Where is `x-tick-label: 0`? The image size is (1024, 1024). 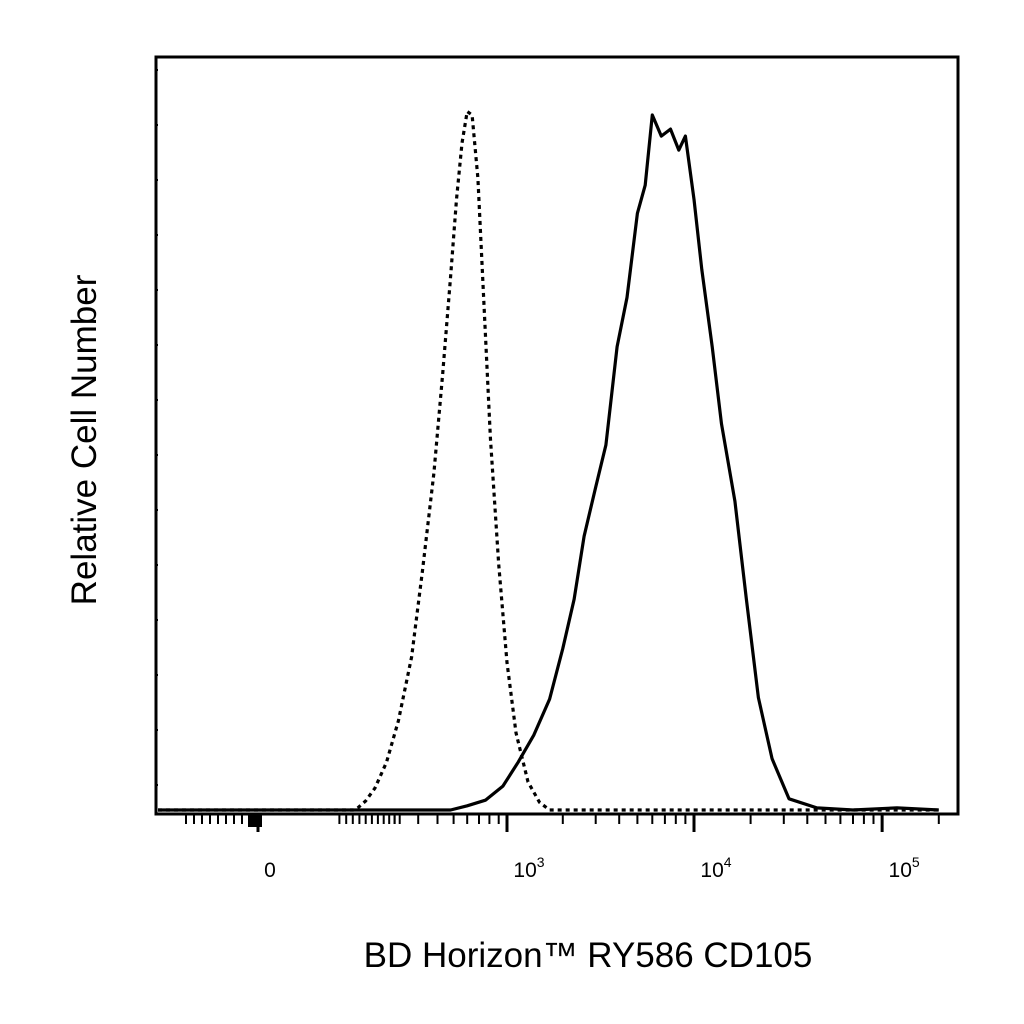 x-tick-label: 0 is located at coordinates (270, 870).